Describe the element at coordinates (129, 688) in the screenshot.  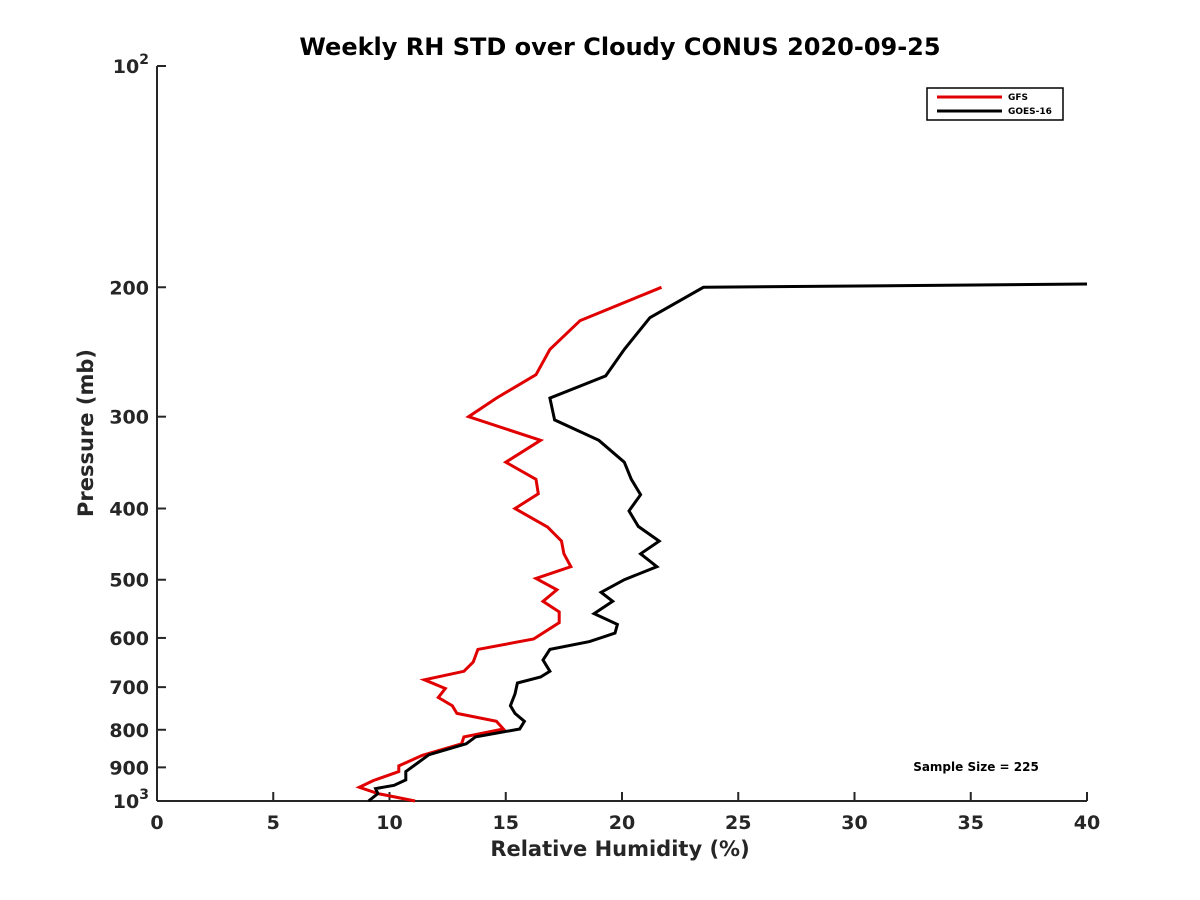
I see `y-tick-label: 700` at that location.